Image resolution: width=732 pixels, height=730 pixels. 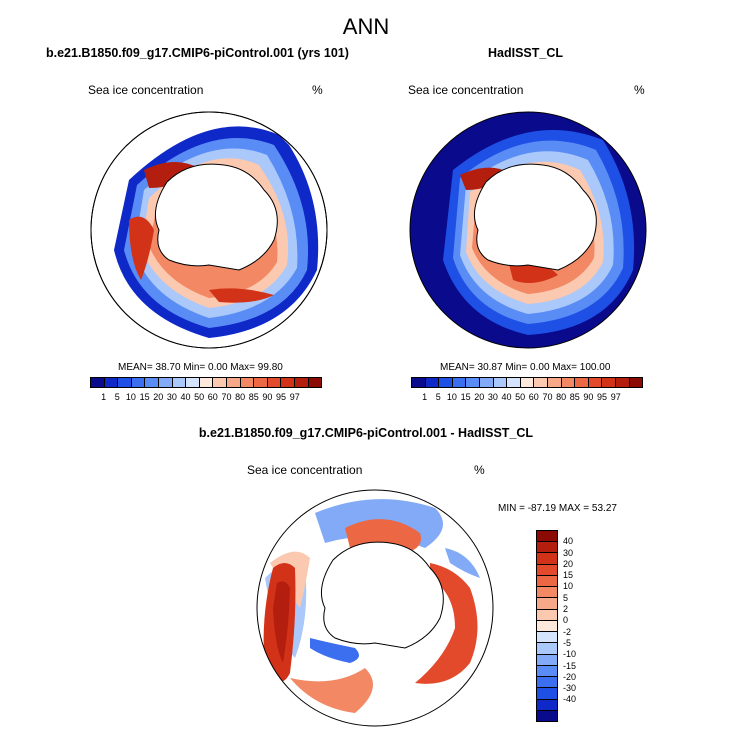 I want to click on panel-3-colorbar-tick-label: 10, so click(x=568, y=586).